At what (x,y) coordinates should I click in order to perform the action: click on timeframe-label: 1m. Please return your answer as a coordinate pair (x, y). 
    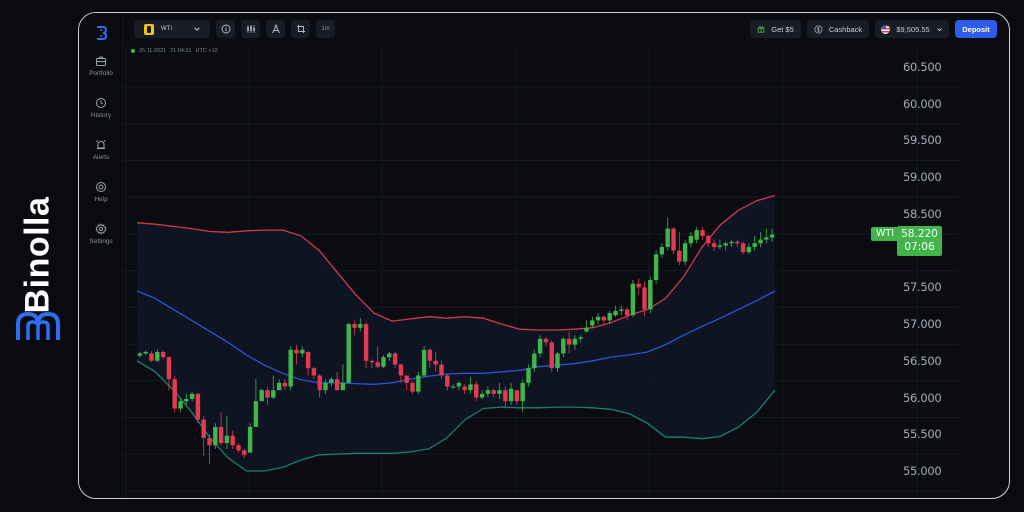
    Looking at the image, I should click on (325, 29).